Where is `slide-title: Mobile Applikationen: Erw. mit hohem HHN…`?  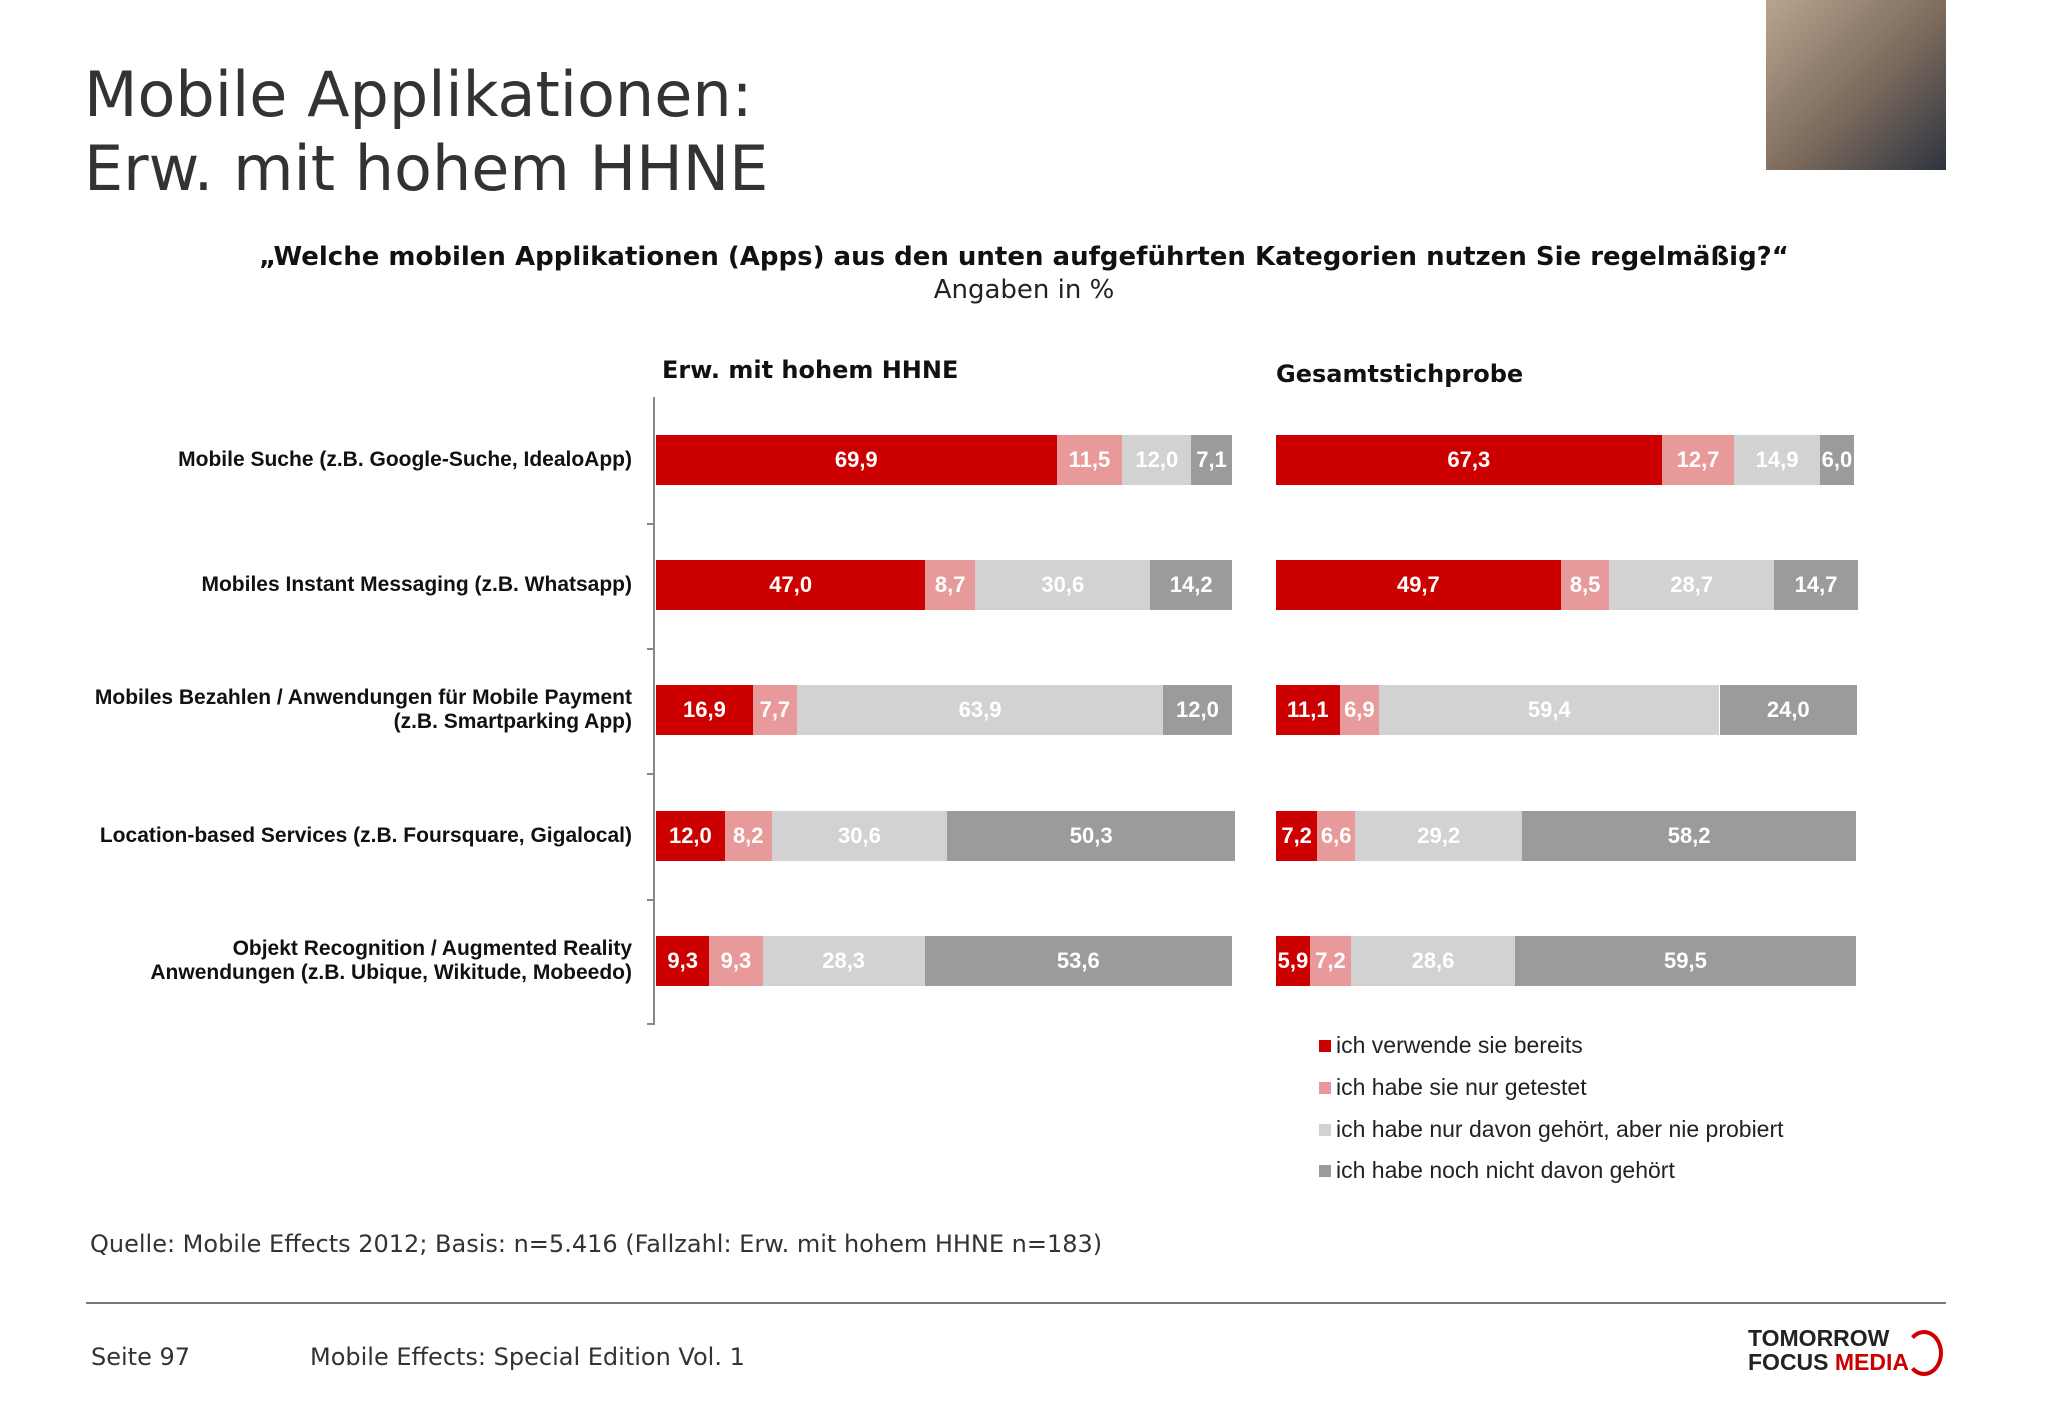 slide-title: Mobile Applikationen: Erw. mit hohem HHN… is located at coordinates (426, 131).